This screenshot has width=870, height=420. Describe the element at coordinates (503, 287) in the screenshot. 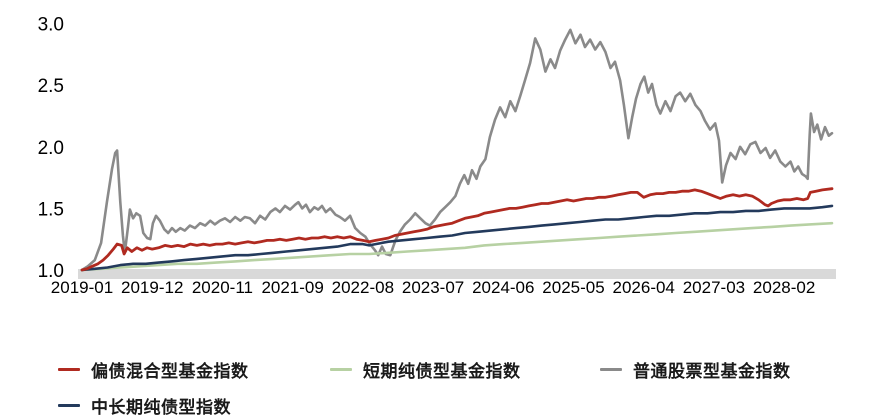

I see `x-tick-label: 2024-06` at that location.